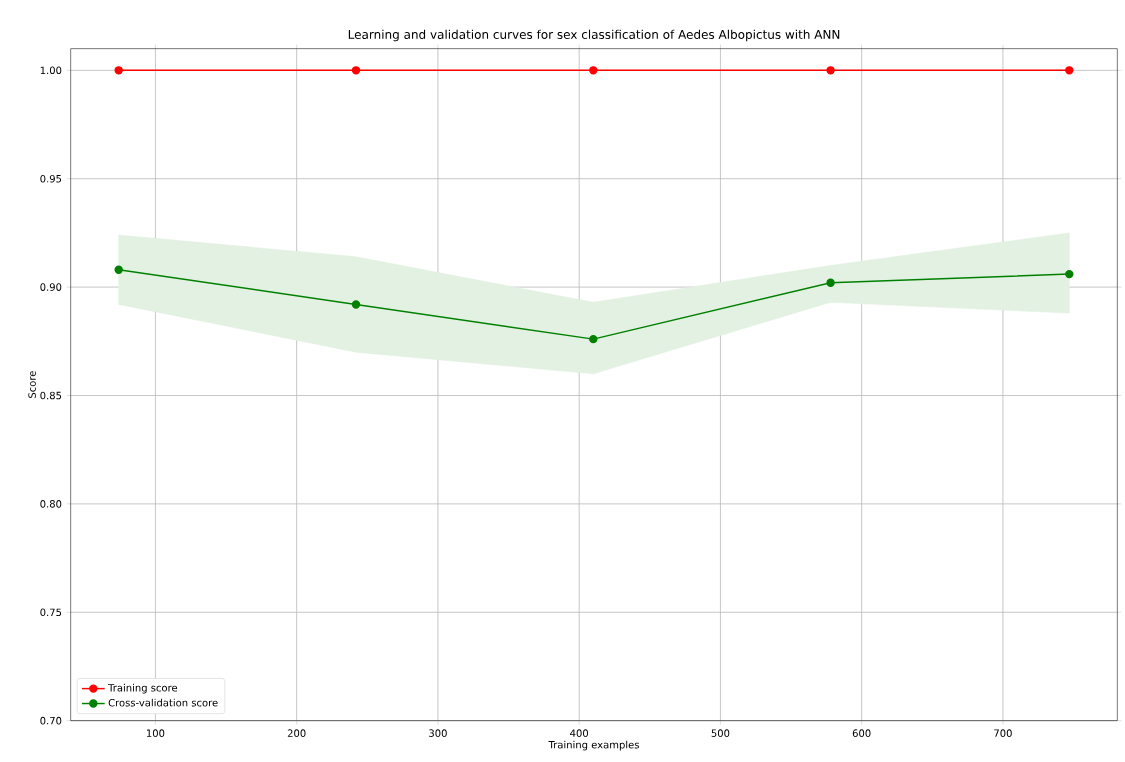  What do you see at coordinates (155, 733) in the screenshot?
I see `x-tick-label: 100` at bounding box center [155, 733].